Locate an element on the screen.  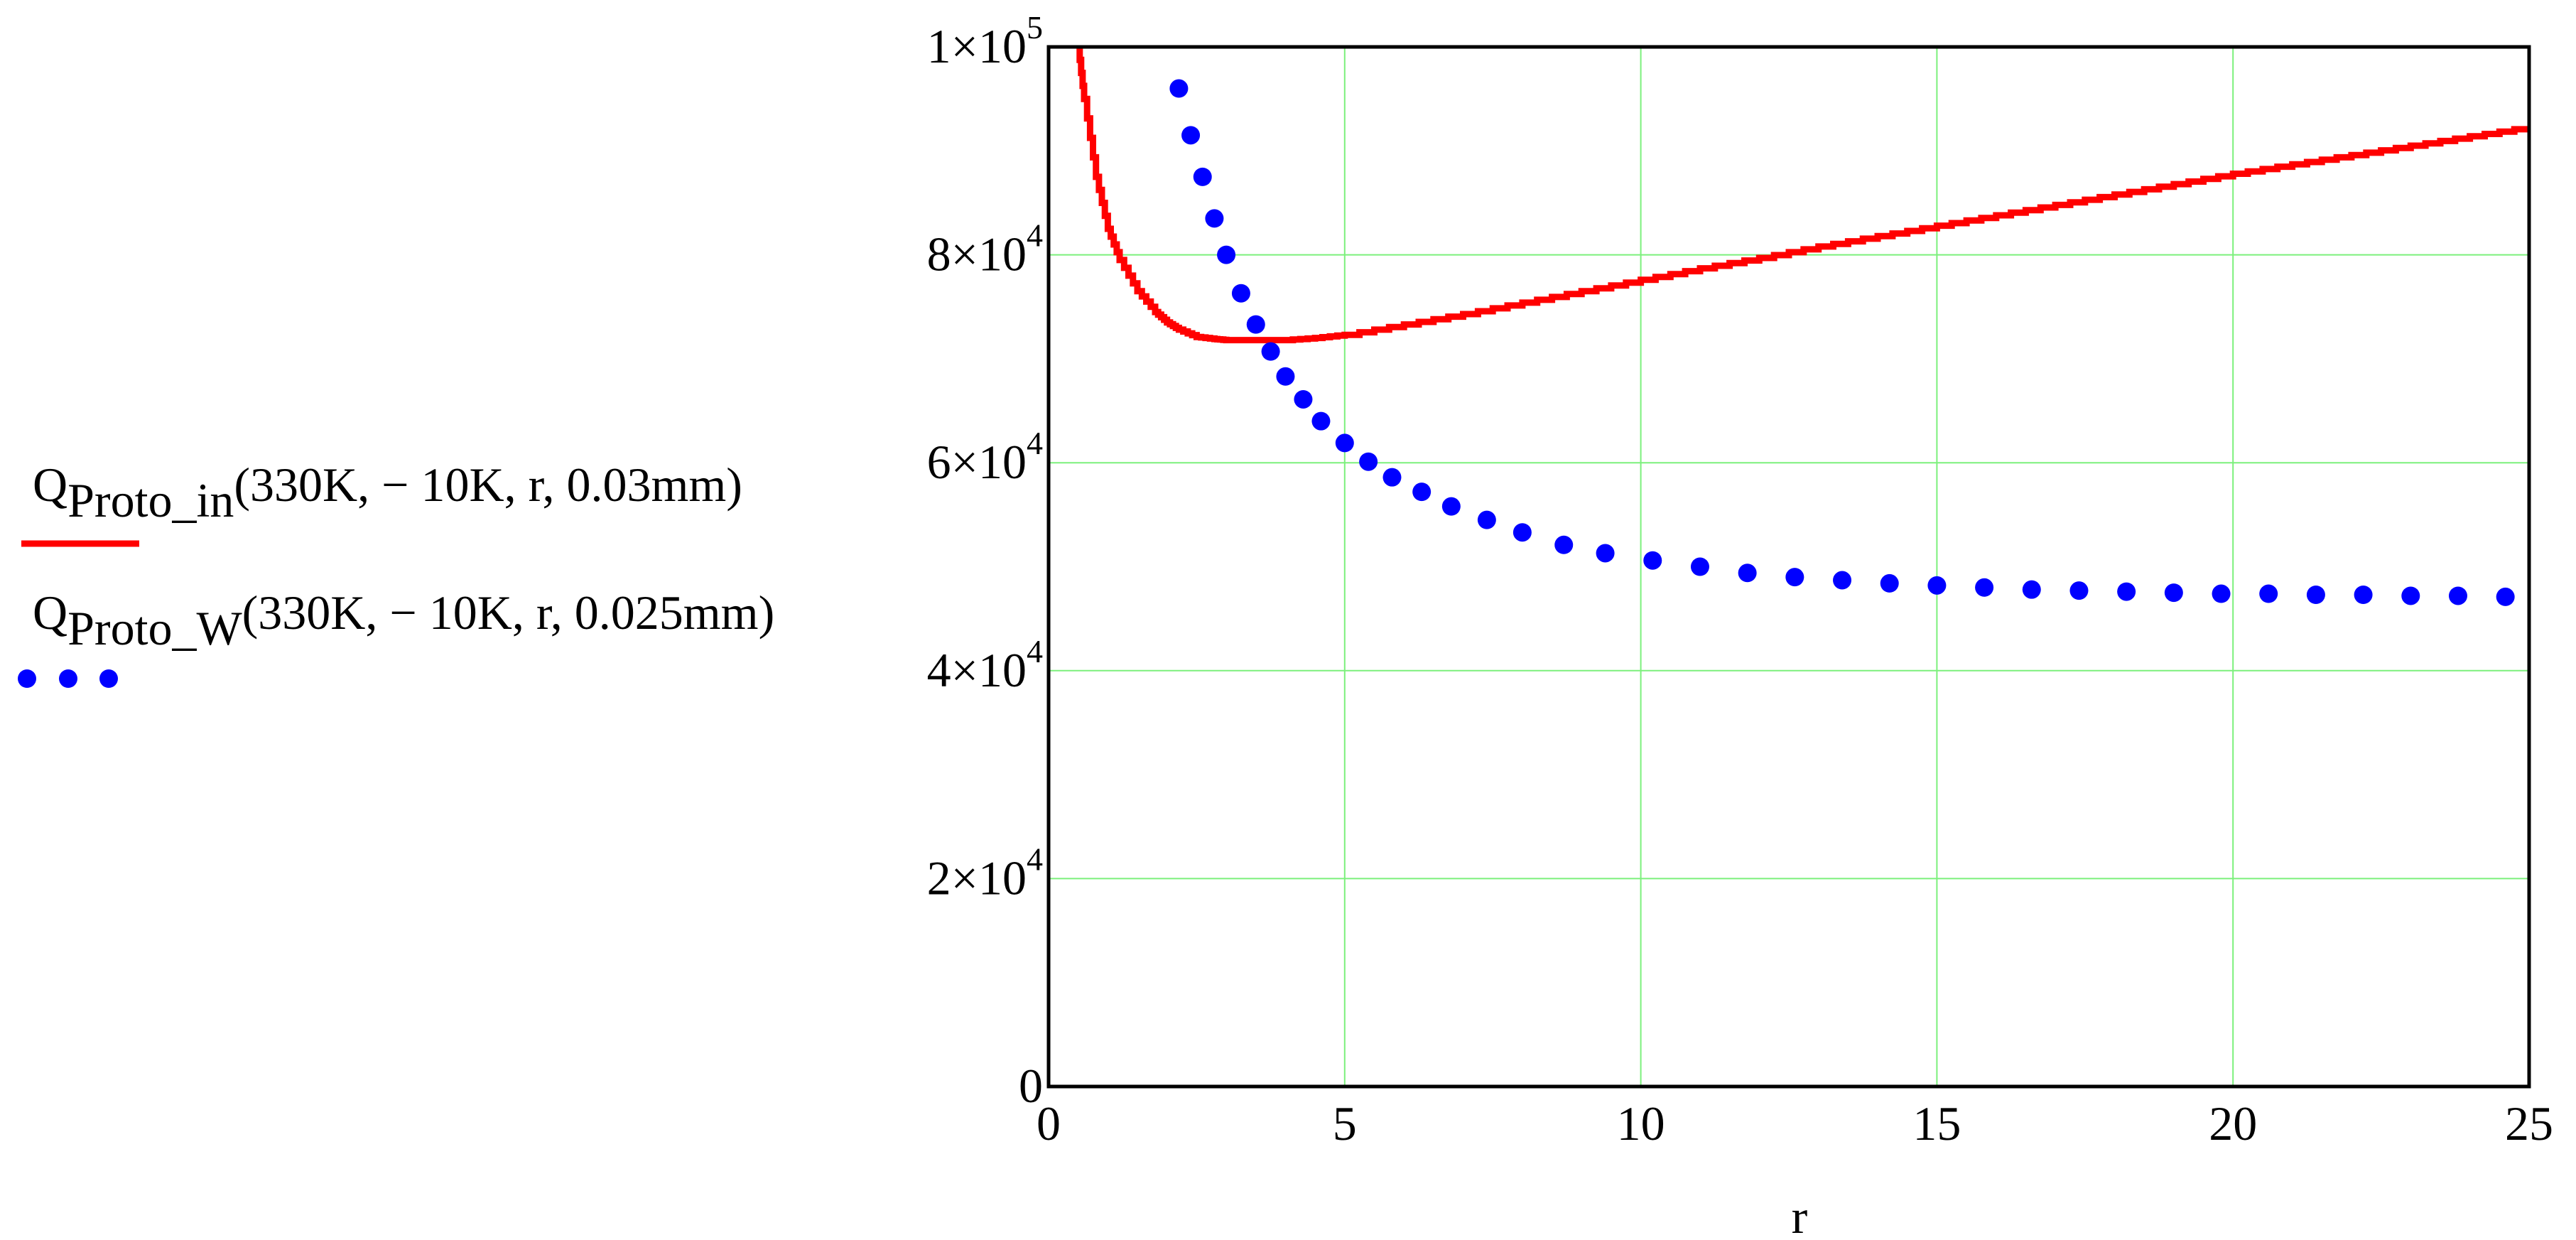
y-tick-label: 4×10⁴ is located at coordinates (985, 665).